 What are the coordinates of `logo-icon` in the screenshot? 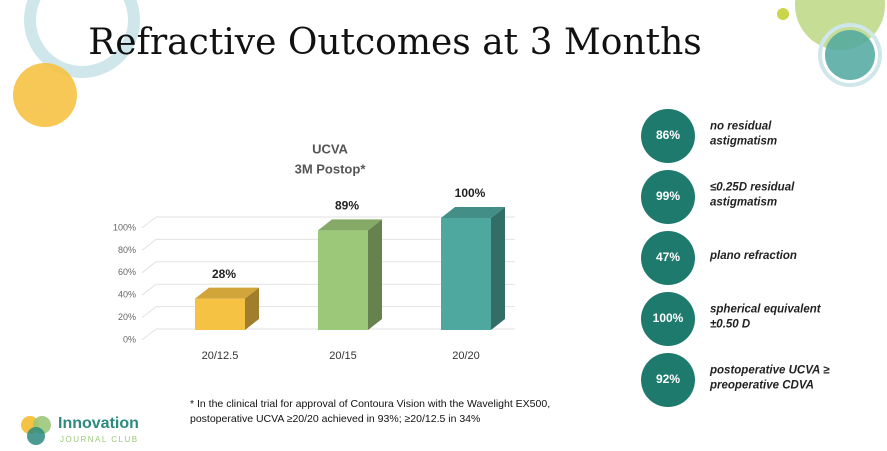 It's located at (36, 436).